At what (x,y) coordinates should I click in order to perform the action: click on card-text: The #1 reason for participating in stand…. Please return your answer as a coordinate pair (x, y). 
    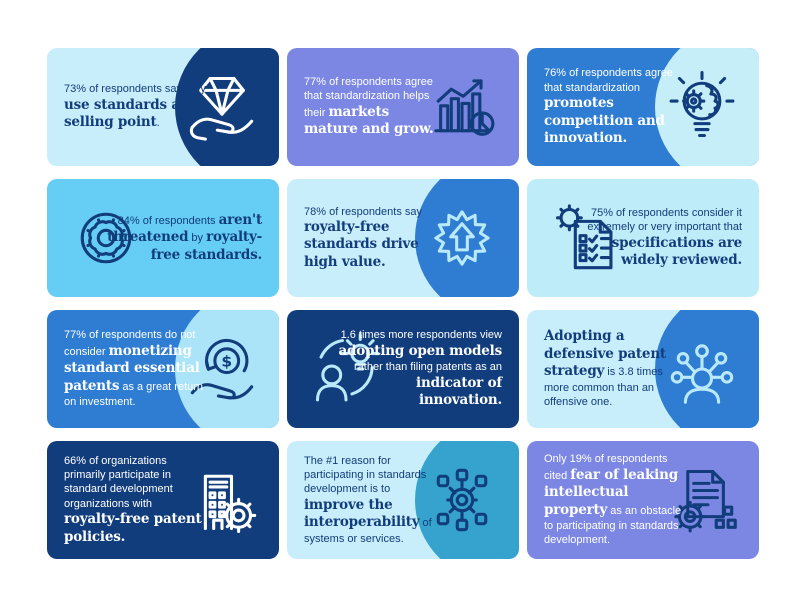
    Looking at the image, I should click on (375, 500).